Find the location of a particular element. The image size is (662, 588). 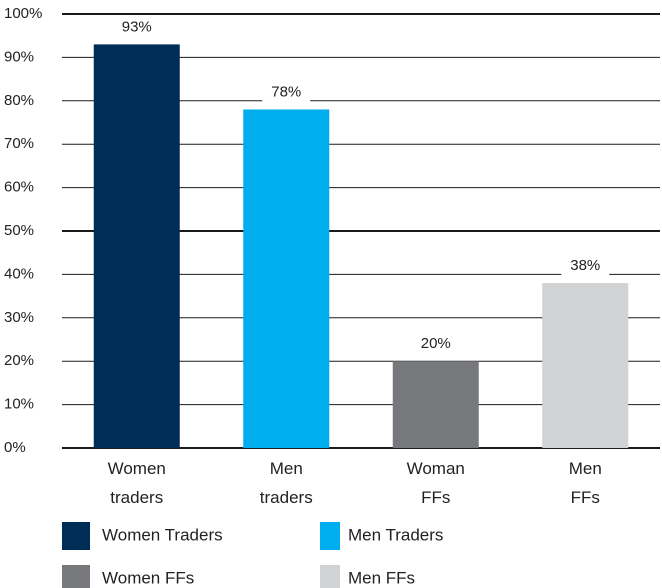

x-tick-label: Woman FFs is located at coordinates (435, 483).